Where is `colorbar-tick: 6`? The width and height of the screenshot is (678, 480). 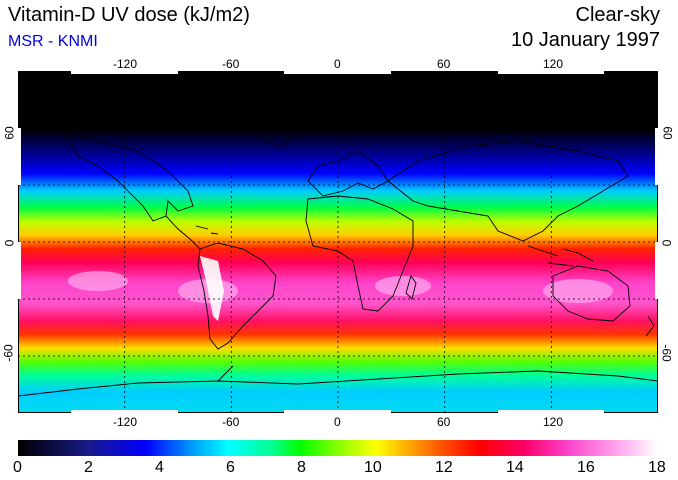 colorbar-tick: 6 is located at coordinates (230, 467).